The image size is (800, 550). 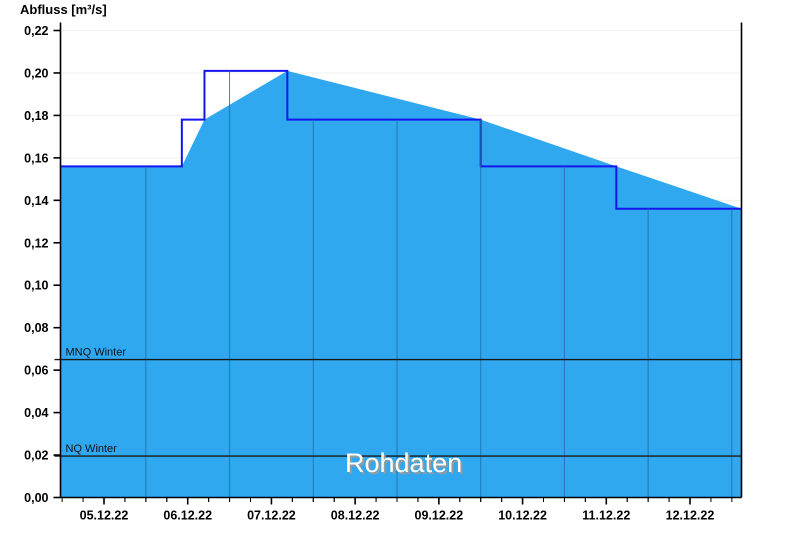 What do you see at coordinates (36, 456) in the screenshot?
I see `y-axis-tick-label: 0,02` at bounding box center [36, 456].